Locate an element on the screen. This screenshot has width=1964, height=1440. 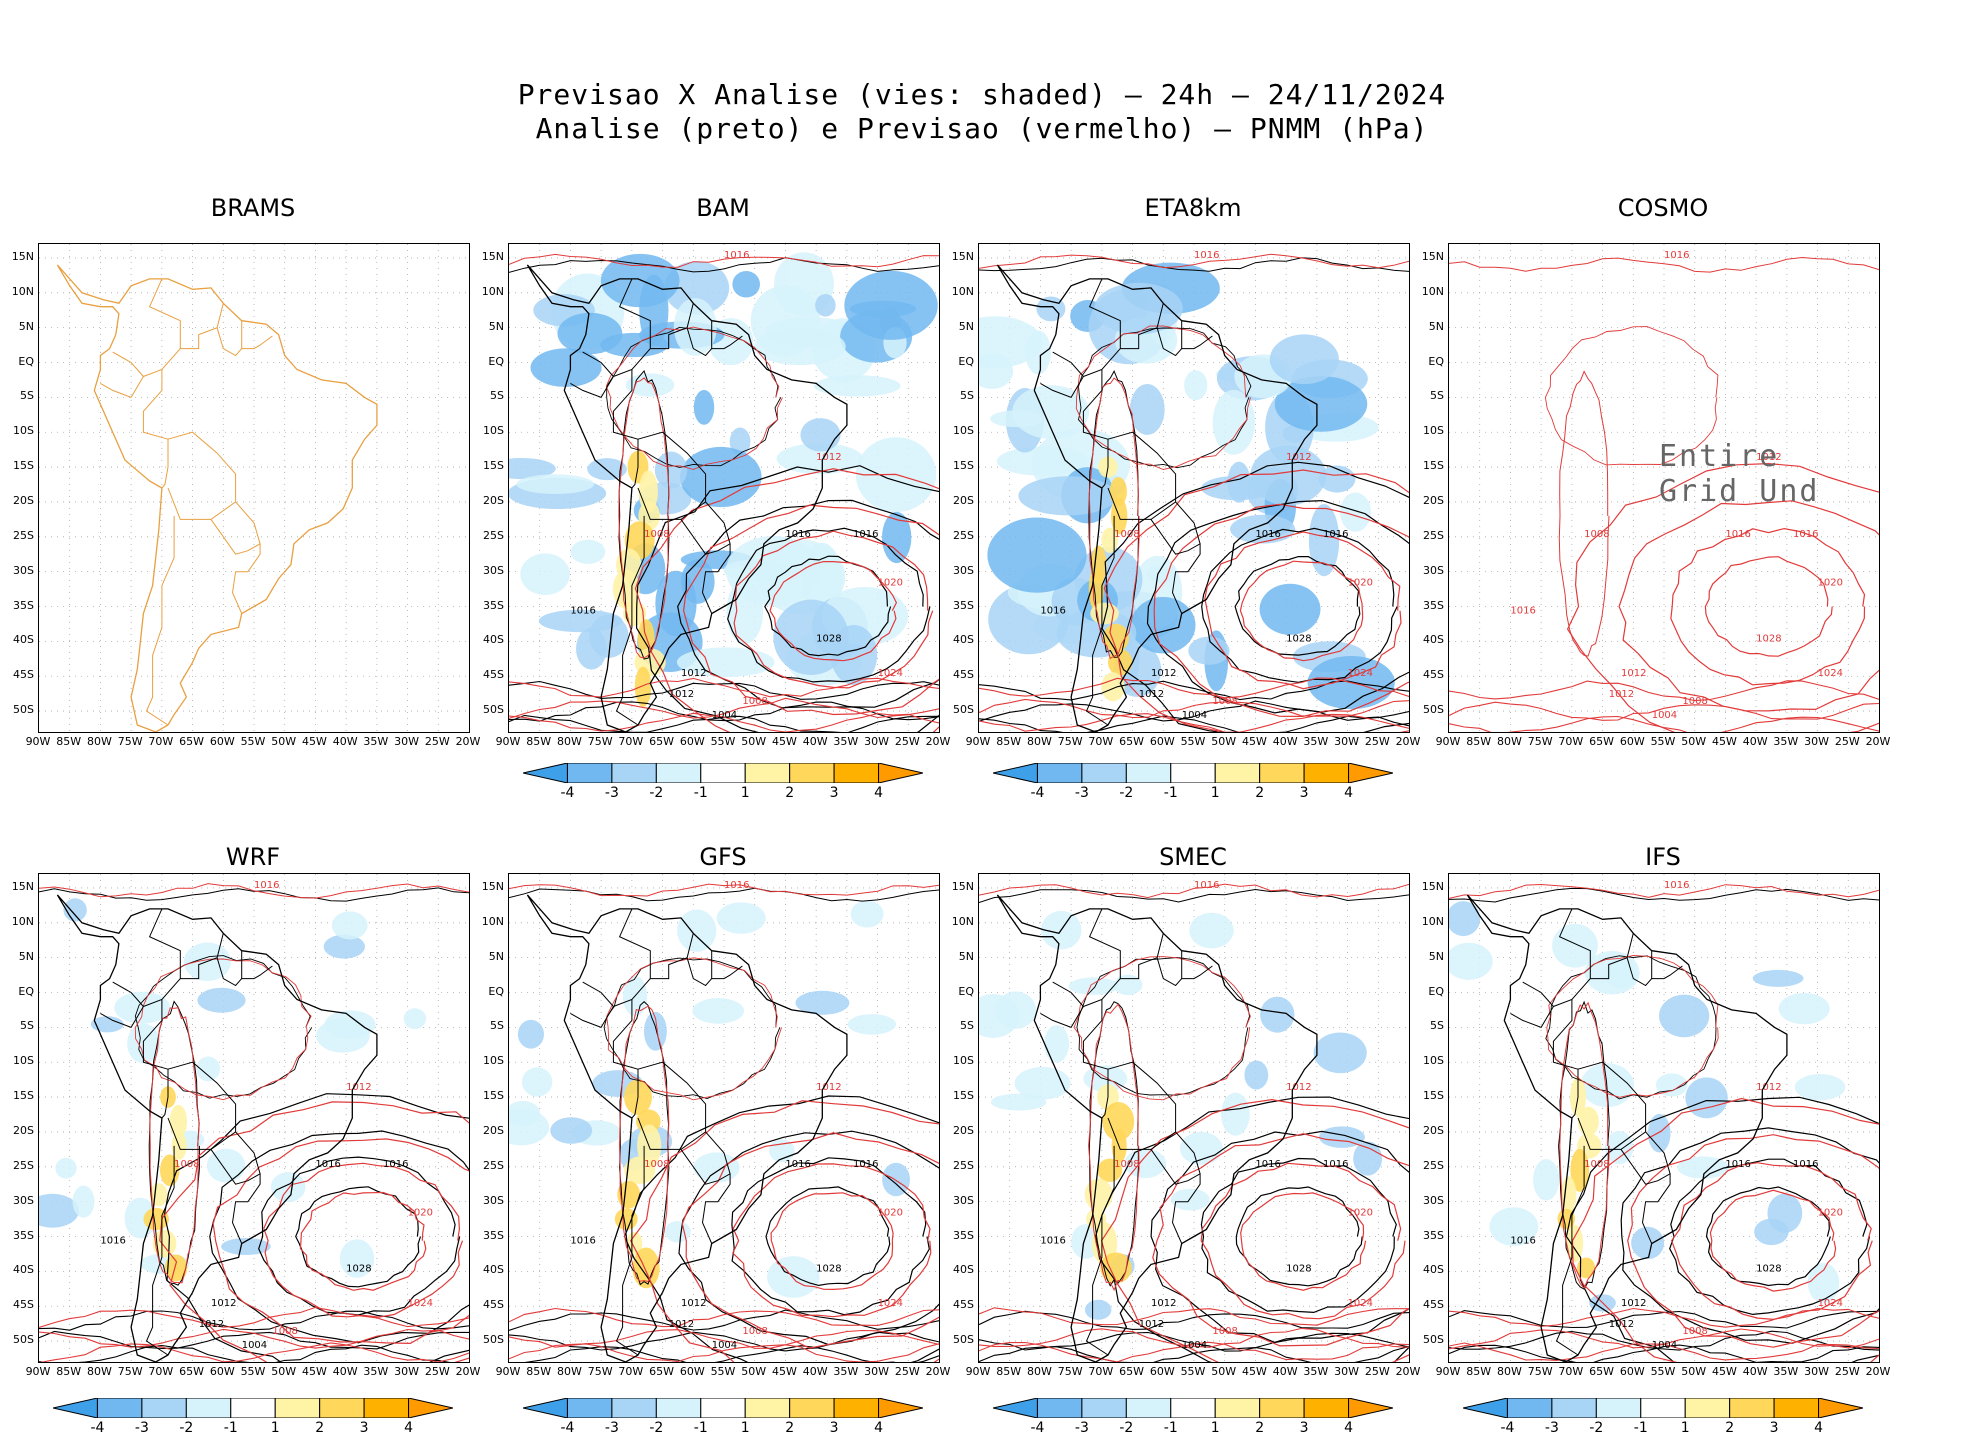
colorbar-tick-label: -3 is located at coordinates (1081, 793).